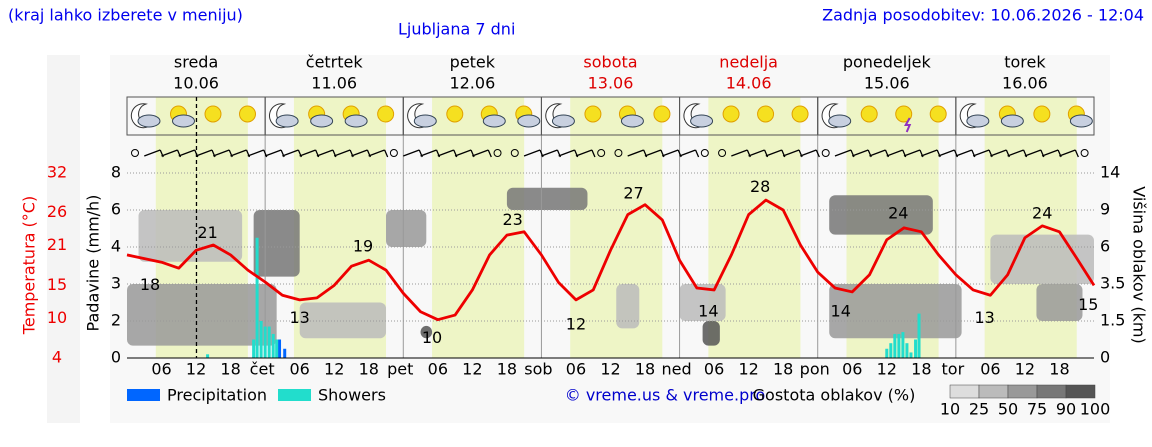 The image size is (1152, 447). I want to click on x-tick-label: pet, so click(400, 369).